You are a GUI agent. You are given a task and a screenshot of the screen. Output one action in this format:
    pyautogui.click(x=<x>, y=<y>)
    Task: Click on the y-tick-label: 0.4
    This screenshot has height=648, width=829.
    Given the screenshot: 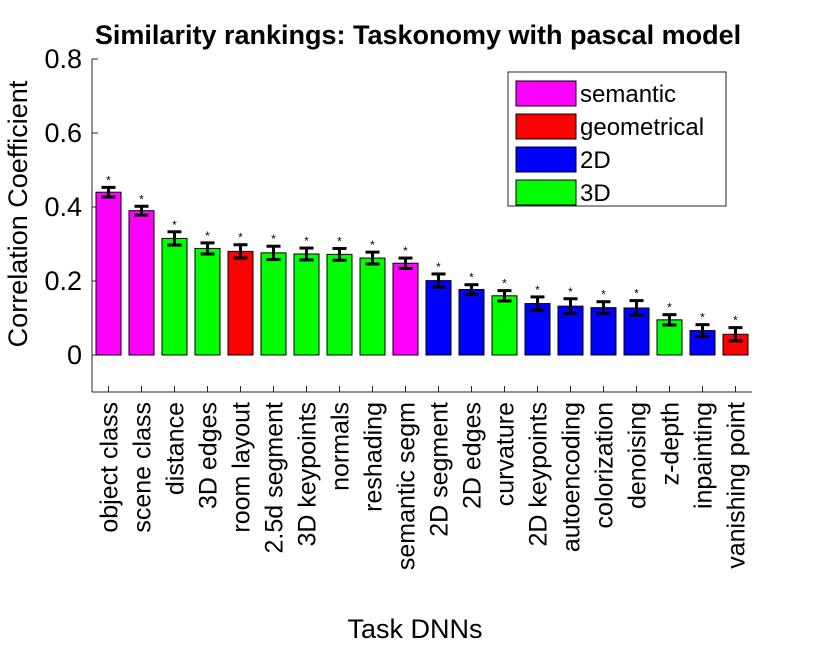 What is the action you would take?
    pyautogui.click(x=63, y=207)
    